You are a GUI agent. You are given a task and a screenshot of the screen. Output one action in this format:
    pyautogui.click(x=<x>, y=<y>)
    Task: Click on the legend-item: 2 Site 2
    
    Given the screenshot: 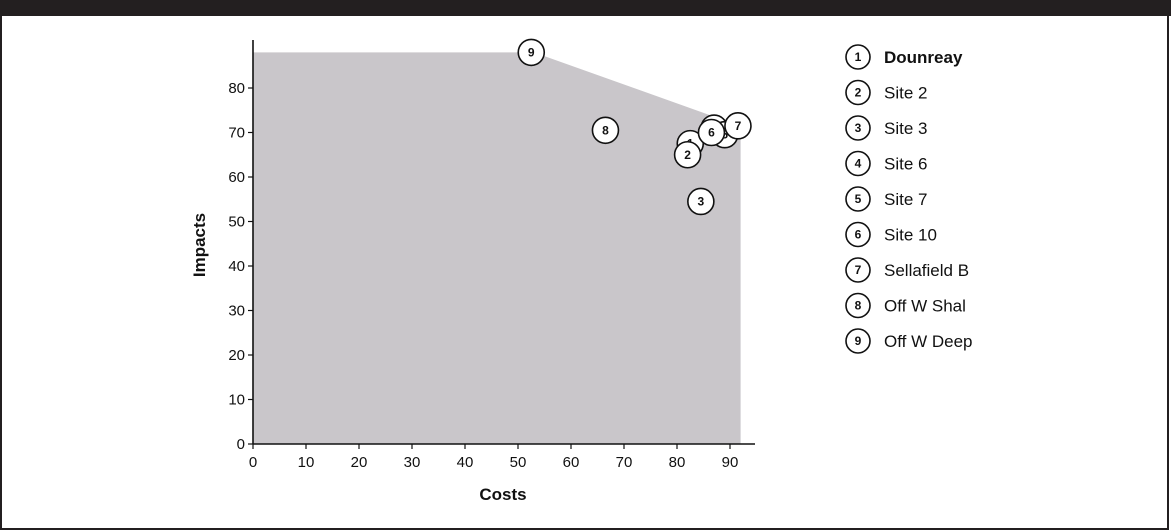 What is the action you would take?
    pyautogui.click(x=886, y=92)
    